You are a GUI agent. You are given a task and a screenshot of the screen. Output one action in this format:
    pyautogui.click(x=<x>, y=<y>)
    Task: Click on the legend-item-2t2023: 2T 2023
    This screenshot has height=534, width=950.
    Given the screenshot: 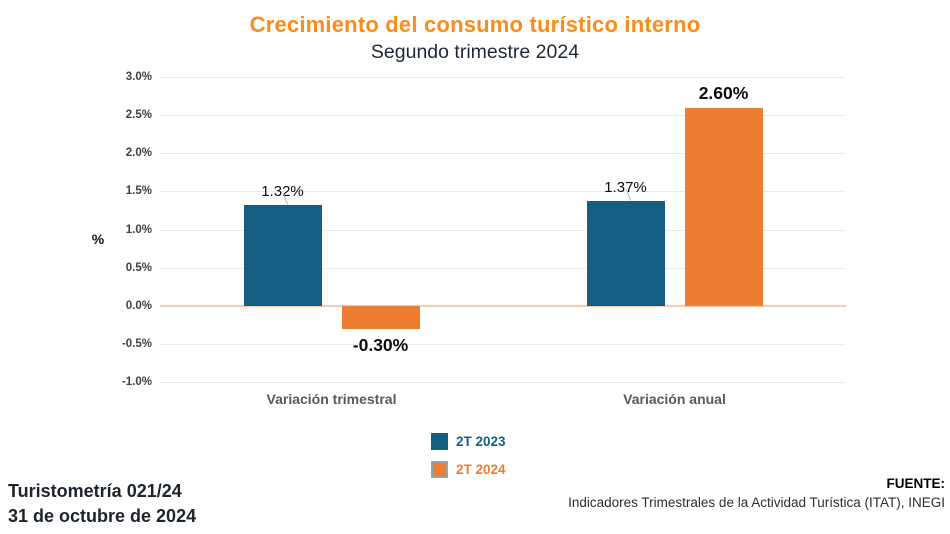 What is the action you would take?
    pyautogui.click(x=468, y=441)
    